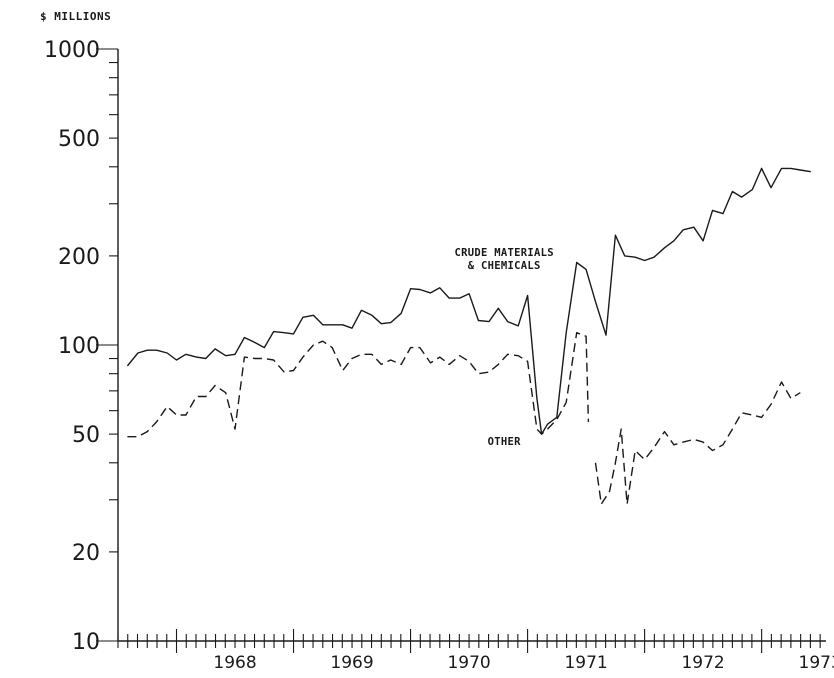  Describe the element at coordinates (234, 663) in the screenshot. I see `x-tick-label: 1968` at that location.